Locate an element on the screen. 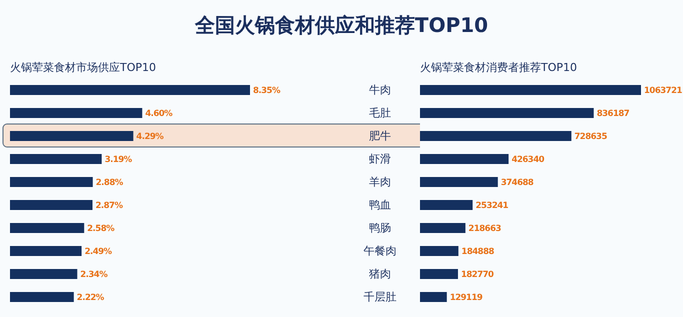 The height and width of the screenshot is (317, 683). data-label: 3.19% is located at coordinates (118, 160).